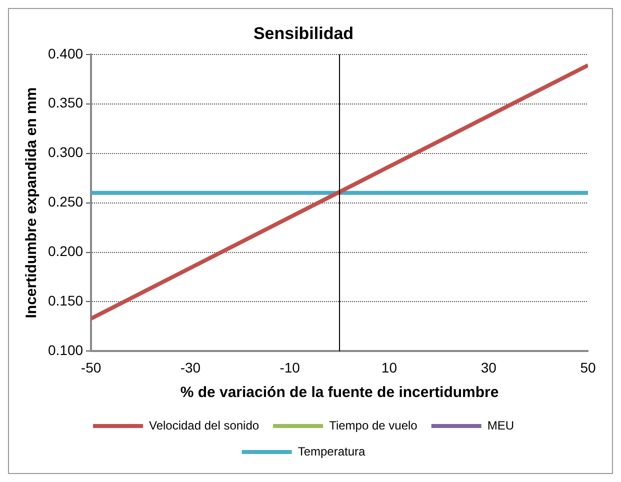 The height and width of the screenshot is (482, 621). I want to click on y-tick-label: 0.400, so click(66, 53).